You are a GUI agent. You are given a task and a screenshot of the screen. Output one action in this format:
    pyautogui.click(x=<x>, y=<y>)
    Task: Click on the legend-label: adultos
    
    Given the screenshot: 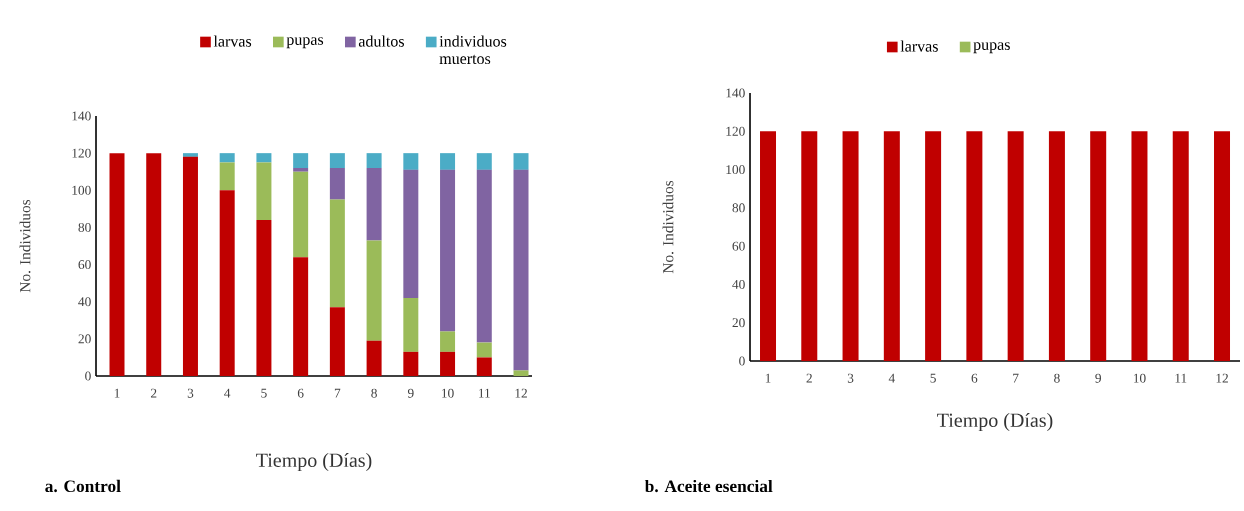 What is the action you would take?
    pyautogui.click(x=381, y=41)
    